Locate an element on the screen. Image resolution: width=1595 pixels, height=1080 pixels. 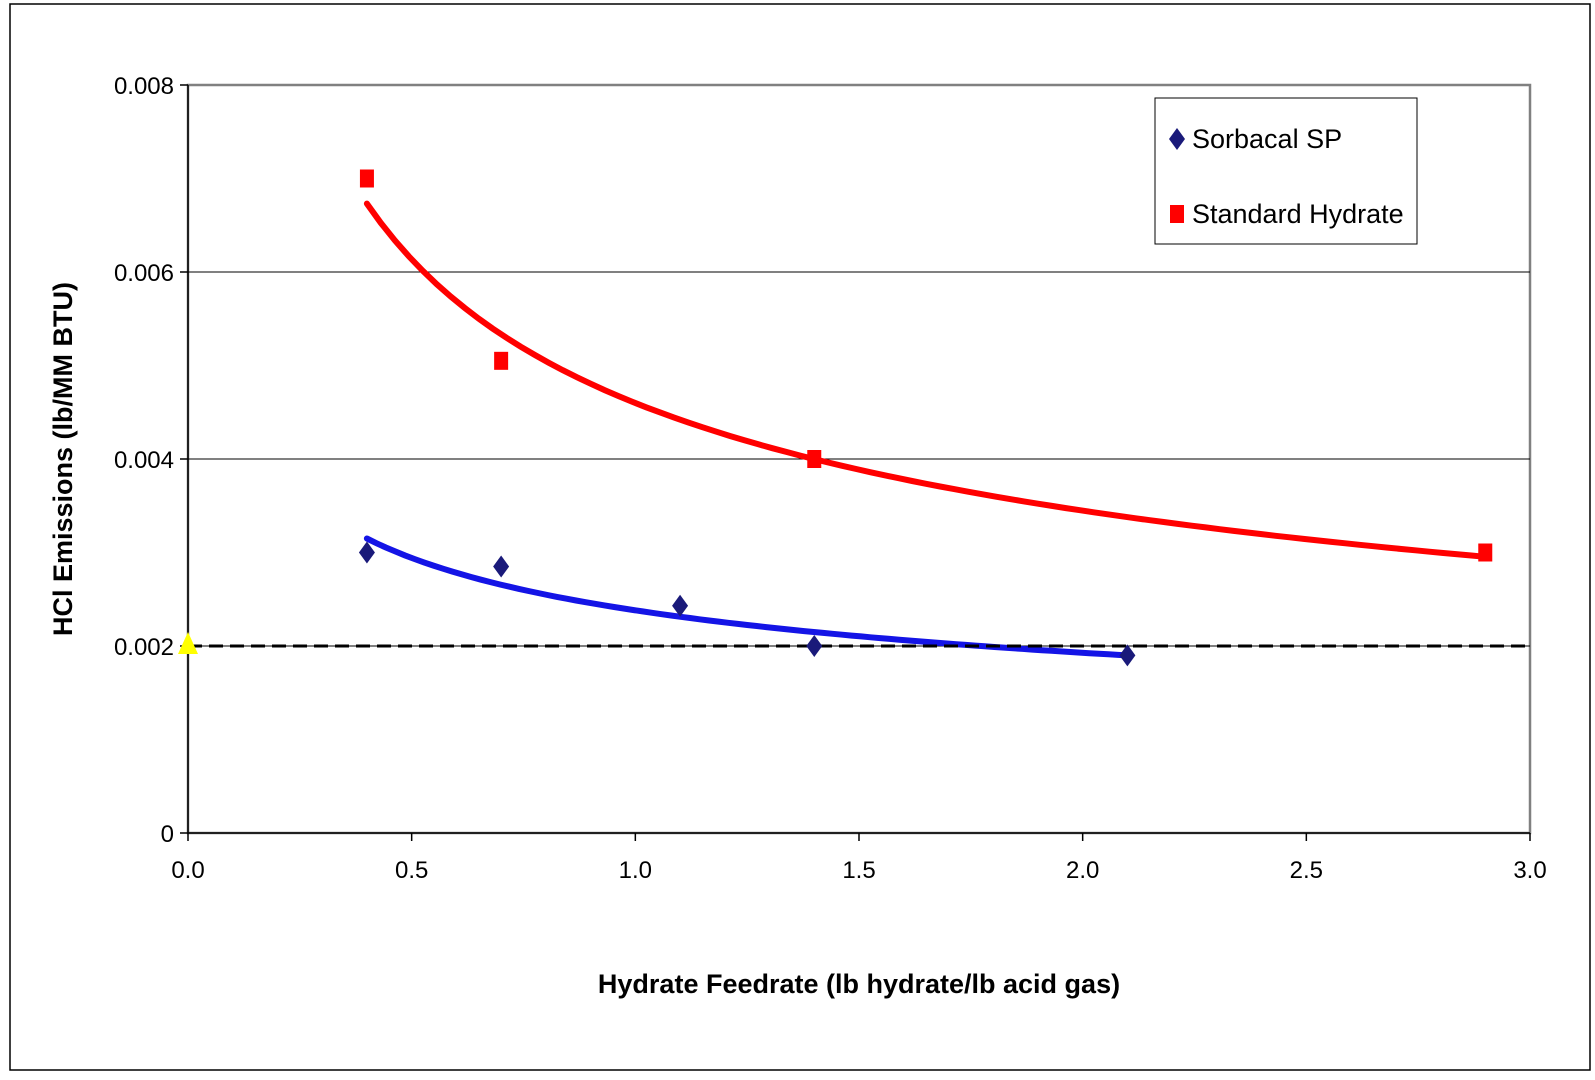
y-axis-title: HCl Emissions (lb/MM BTU) is located at coordinates (63, 459).